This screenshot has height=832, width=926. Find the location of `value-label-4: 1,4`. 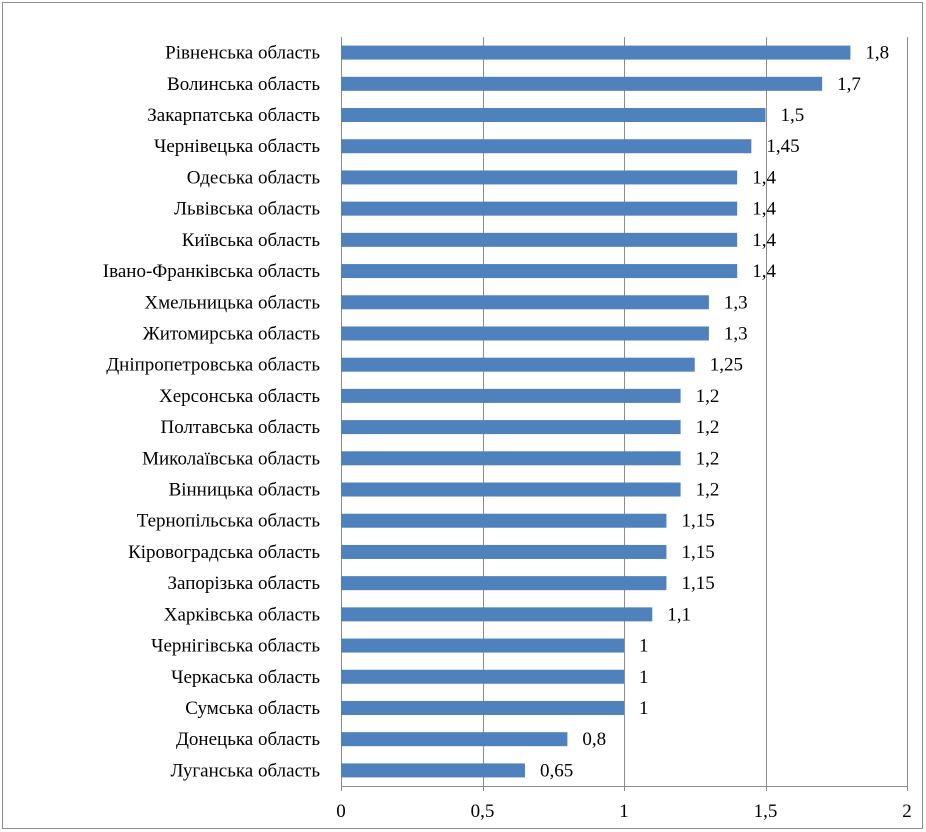

value-label-4: 1,4 is located at coordinates (764, 177).